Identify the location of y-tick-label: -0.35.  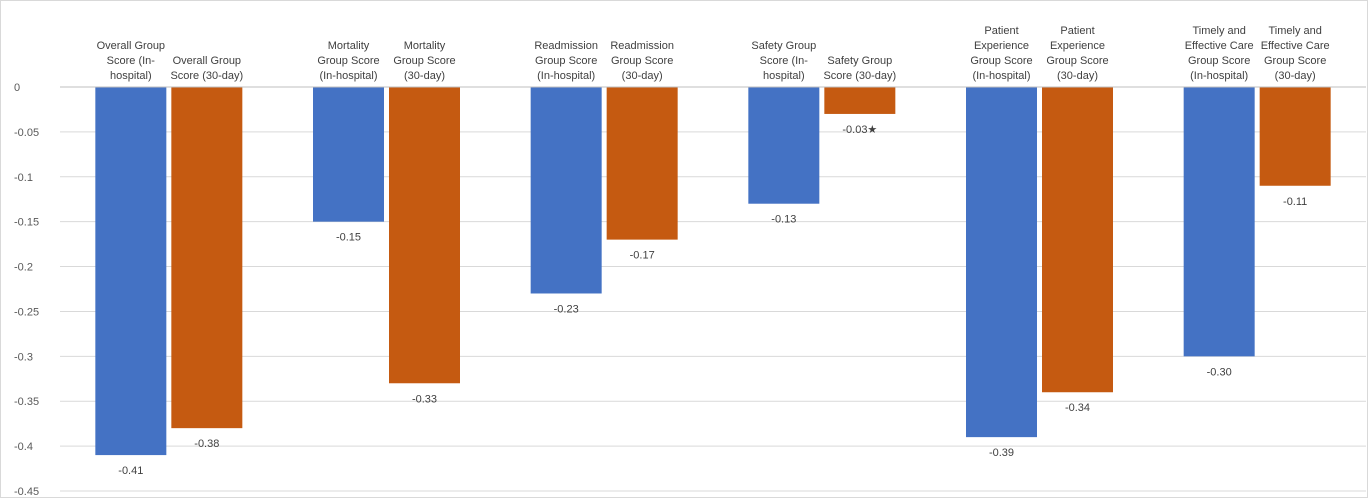
(26, 402).